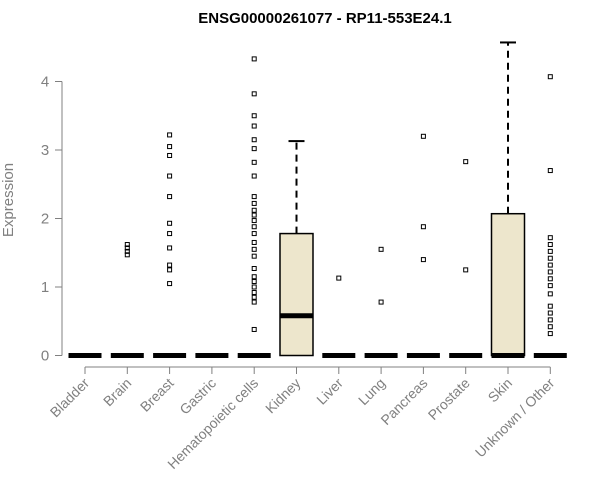 This screenshot has height=500, width=600. I want to click on y-tick-label: 2, so click(45, 219).